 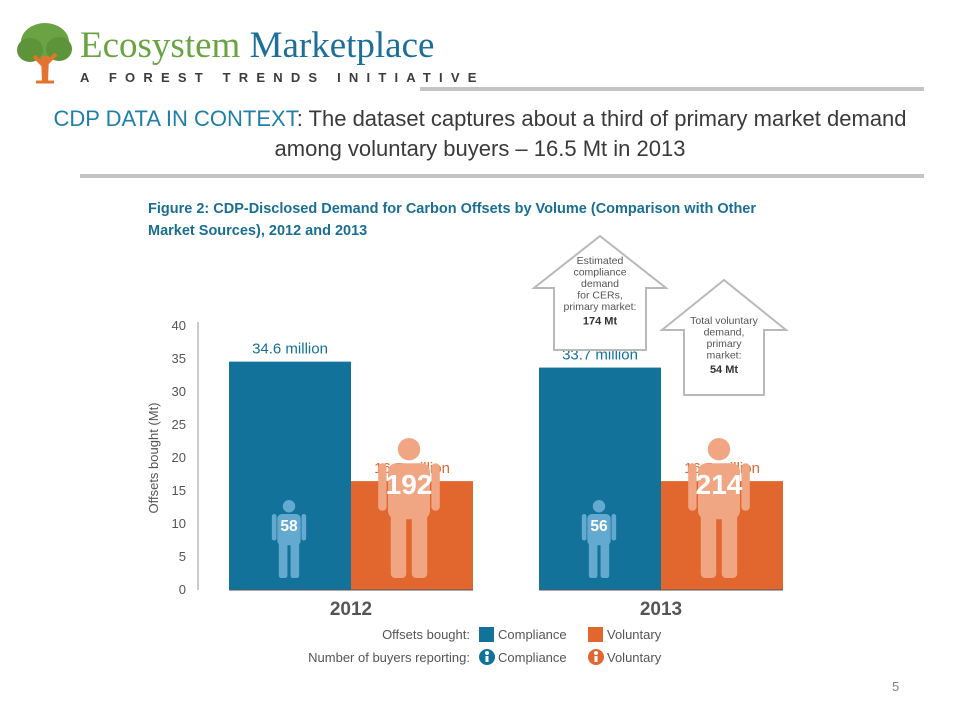 What do you see at coordinates (409, 484) in the screenshot?
I see `svg-text: 192` at bounding box center [409, 484].